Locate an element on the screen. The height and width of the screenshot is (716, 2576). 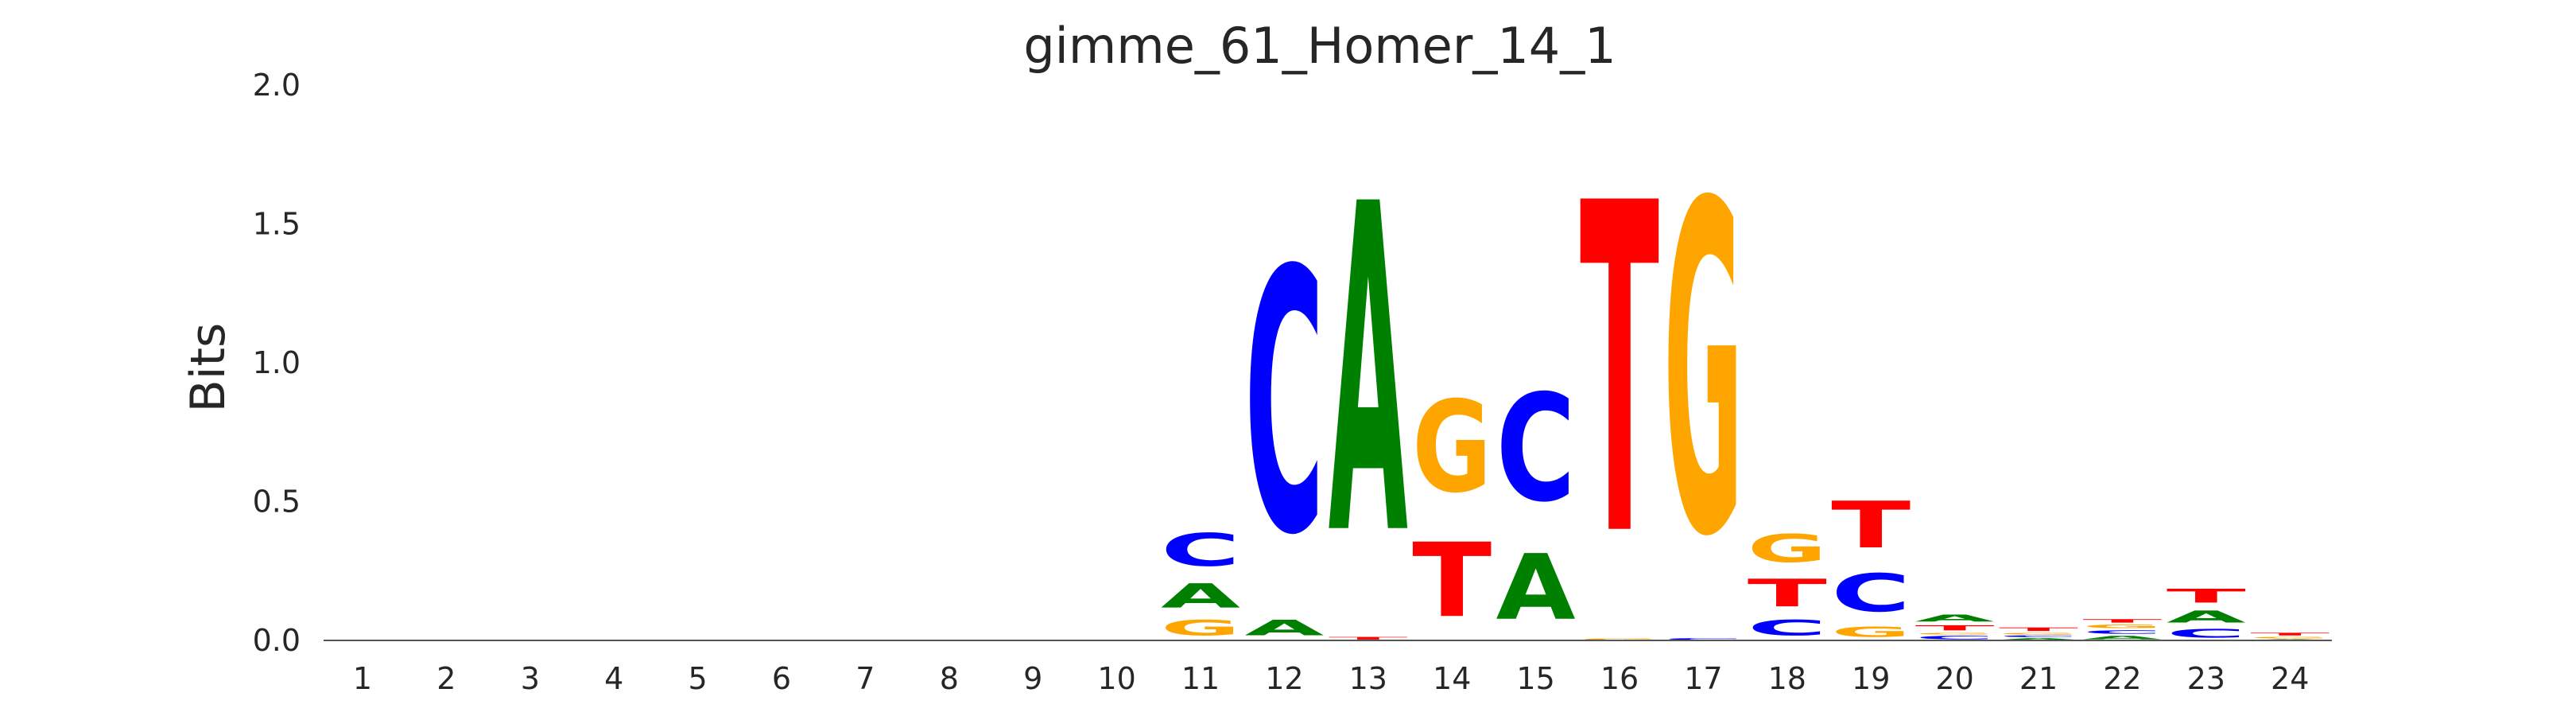
x-tick-label: 14 is located at coordinates (1452, 678).